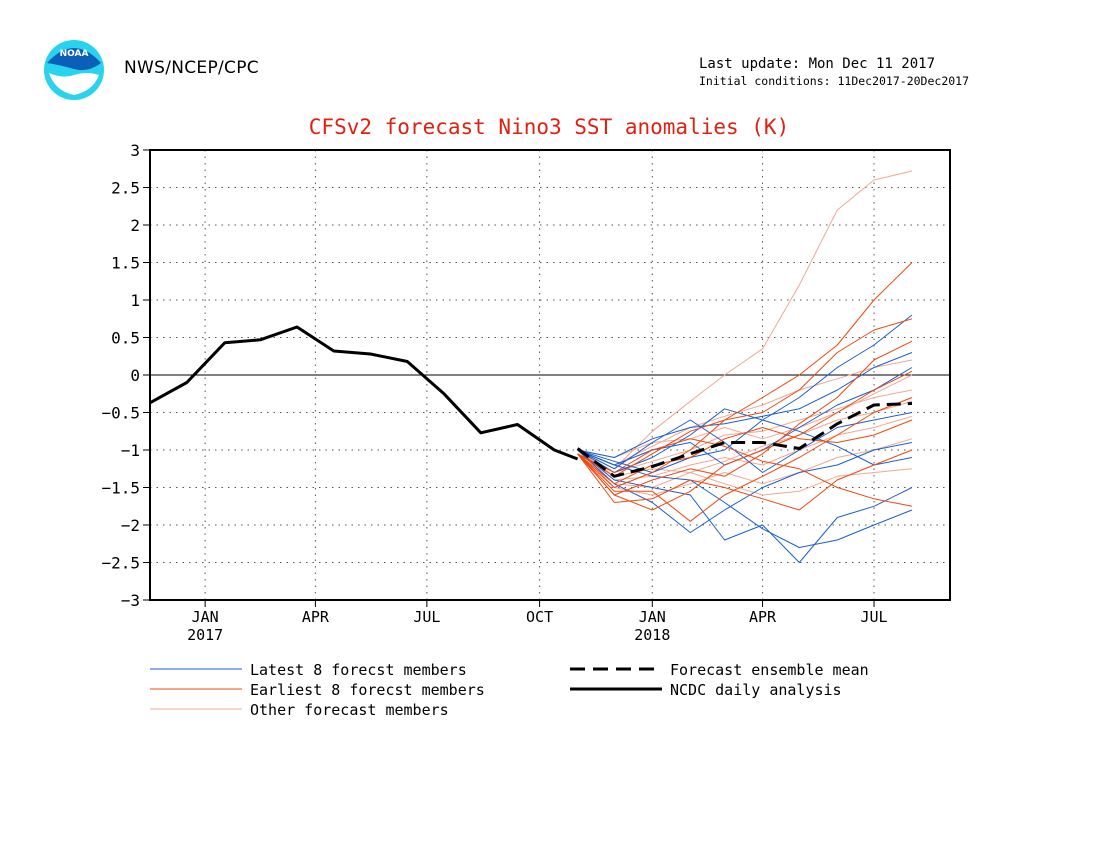 The height and width of the screenshot is (850, 1100). Describe the element at coordinates (135, 300) in the screenshot. I see `y-tick-label: 1` at that location.